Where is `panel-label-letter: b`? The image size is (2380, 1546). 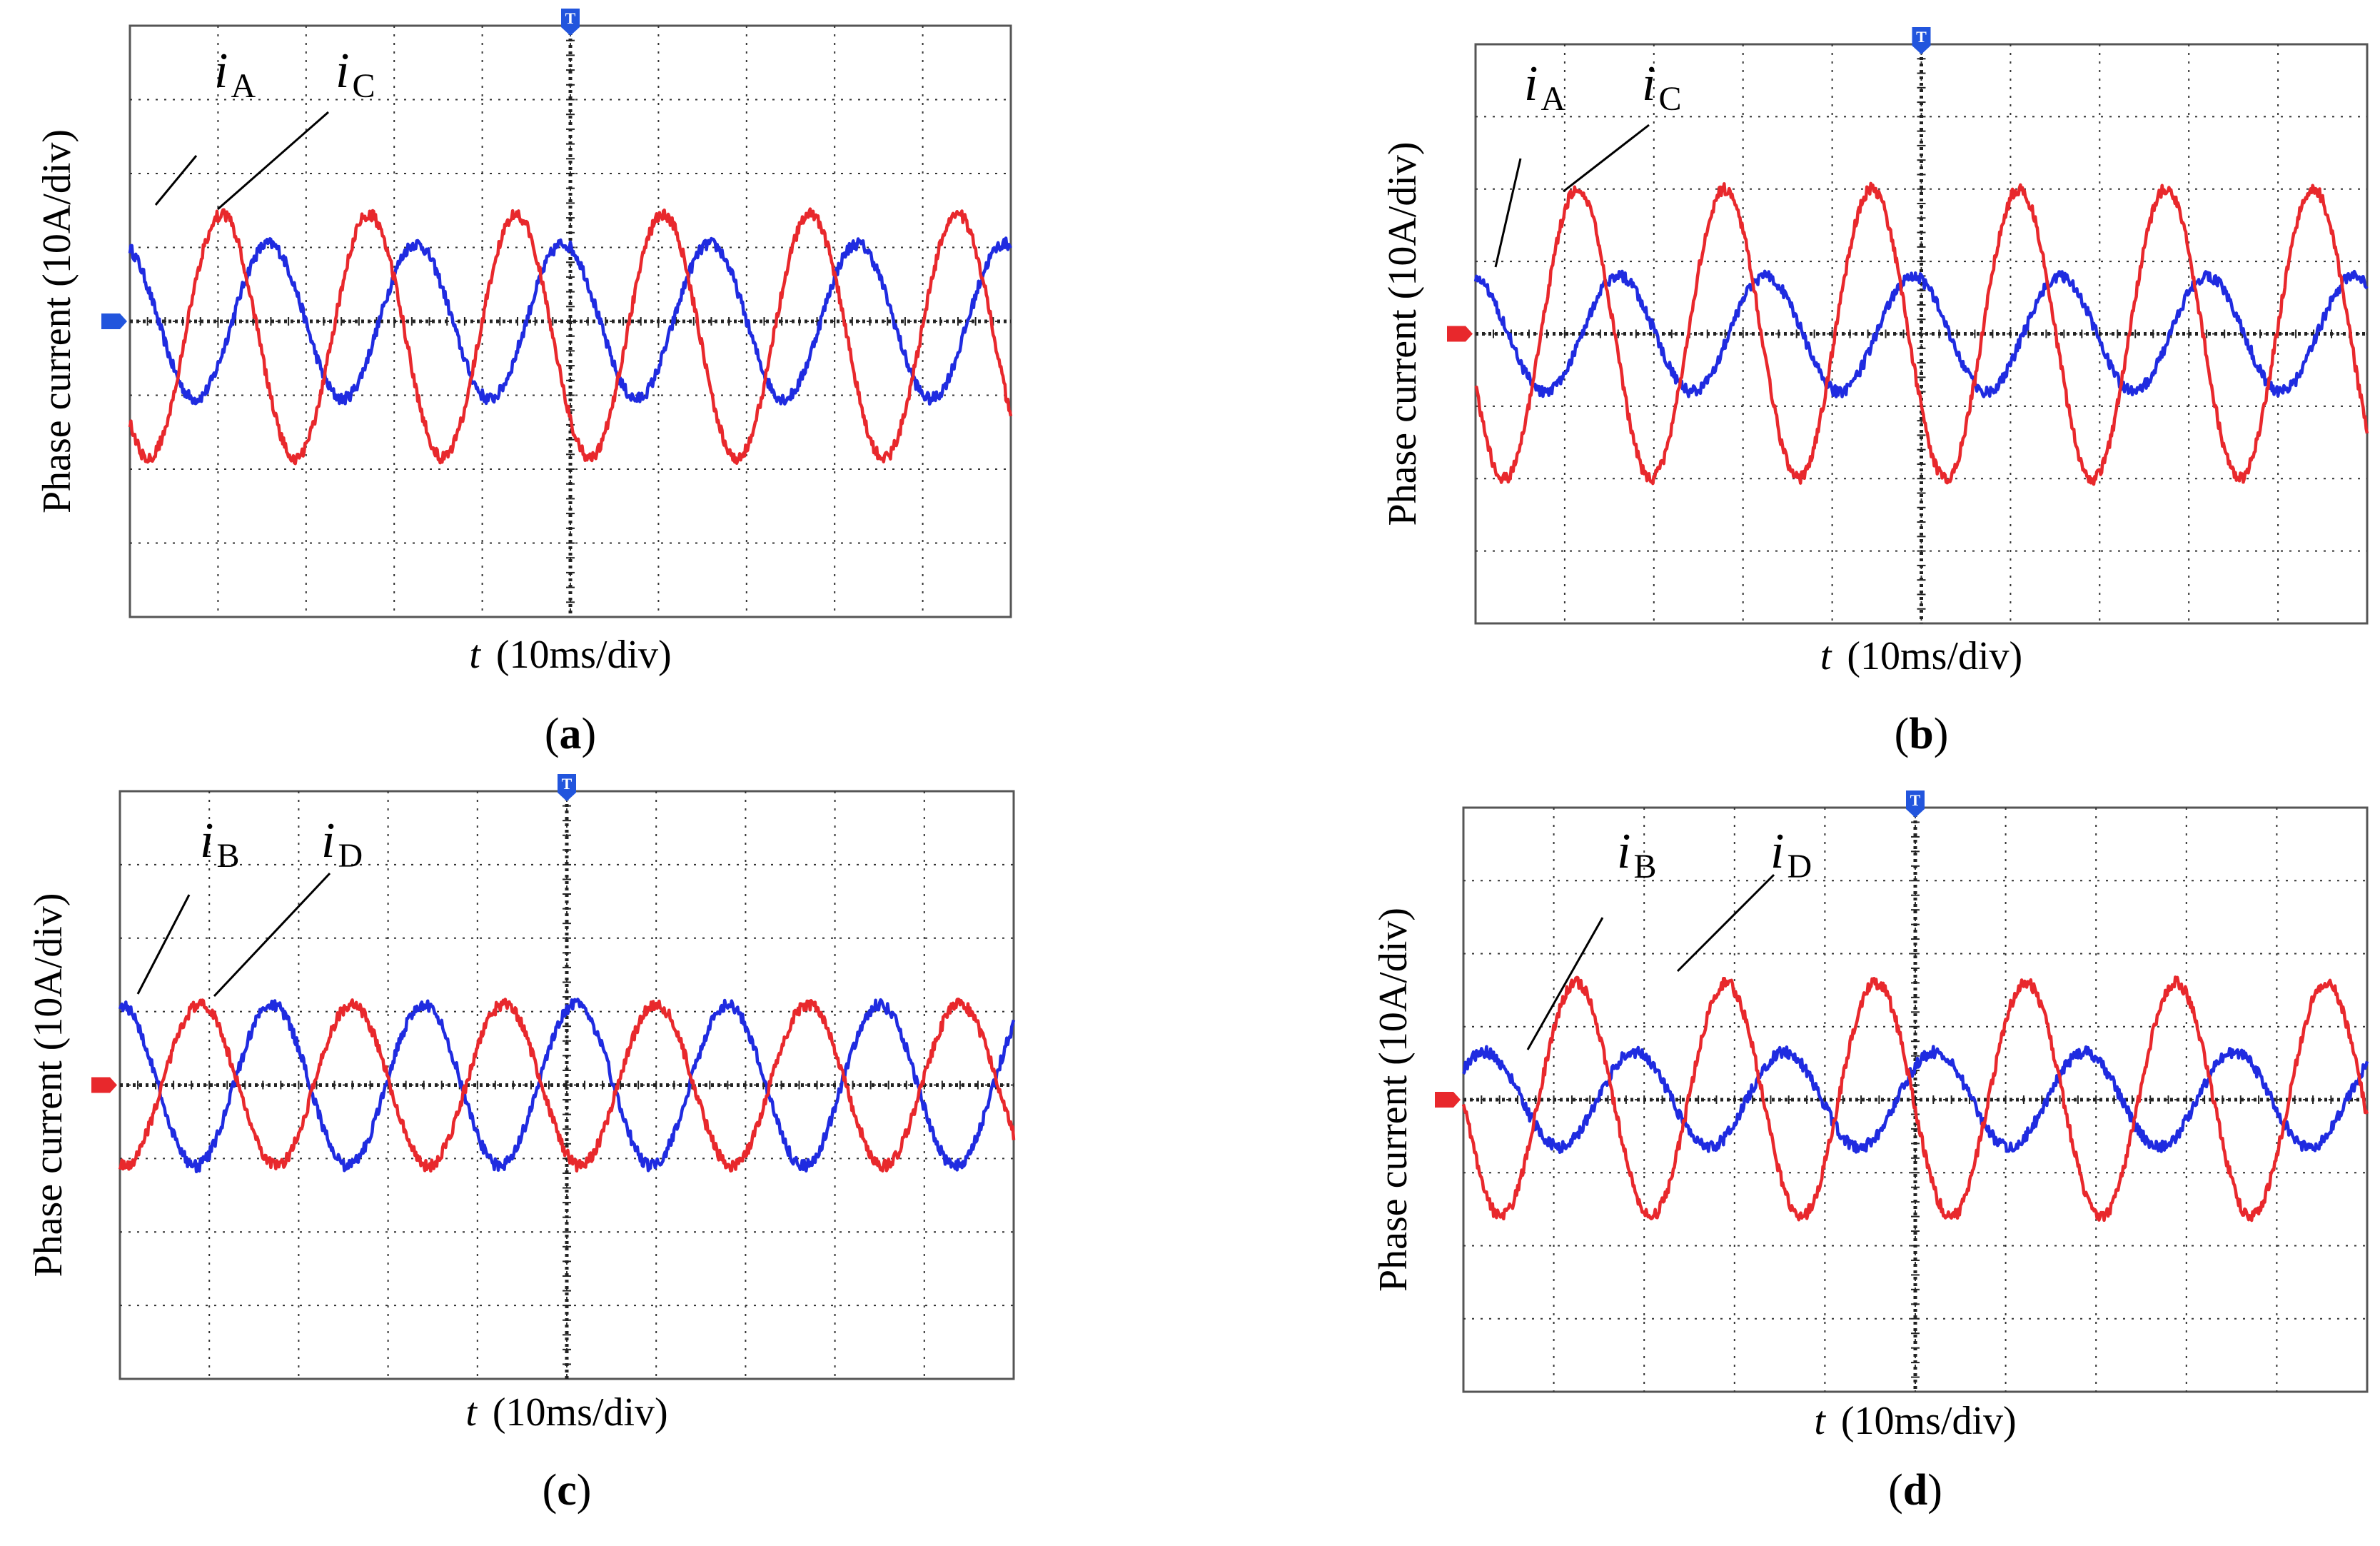
panel-label-letter: b is located at coordinates (1921, 734).